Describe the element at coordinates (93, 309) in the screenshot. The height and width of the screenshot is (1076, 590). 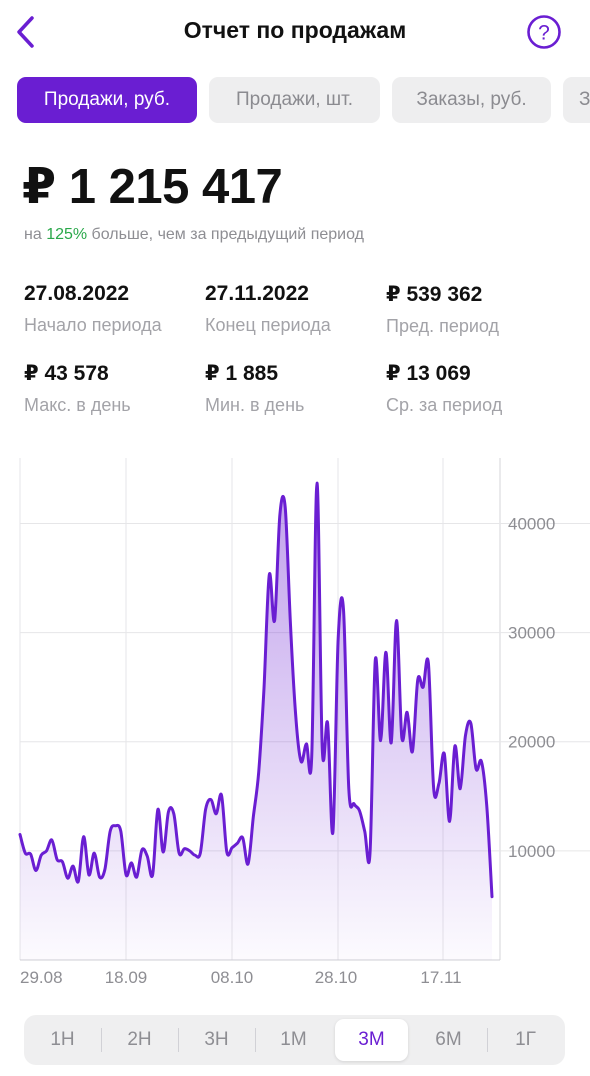
I see `stat-period-start: 27.08.2022 Начало периода` at that location.